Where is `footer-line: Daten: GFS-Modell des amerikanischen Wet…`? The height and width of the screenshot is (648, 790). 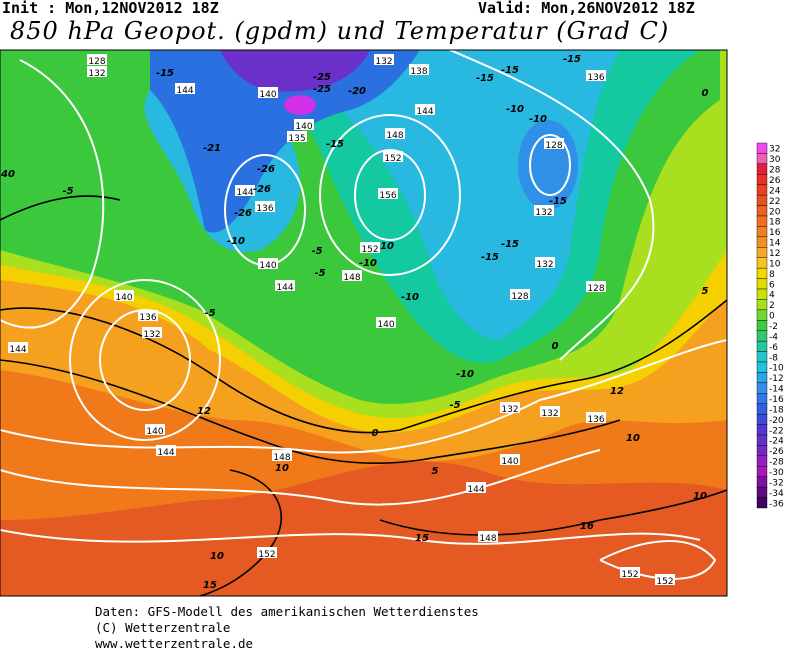 footer-line: Daten: GFS-Modell des amerikanischen Wet… is located at coordinates (287, 611).